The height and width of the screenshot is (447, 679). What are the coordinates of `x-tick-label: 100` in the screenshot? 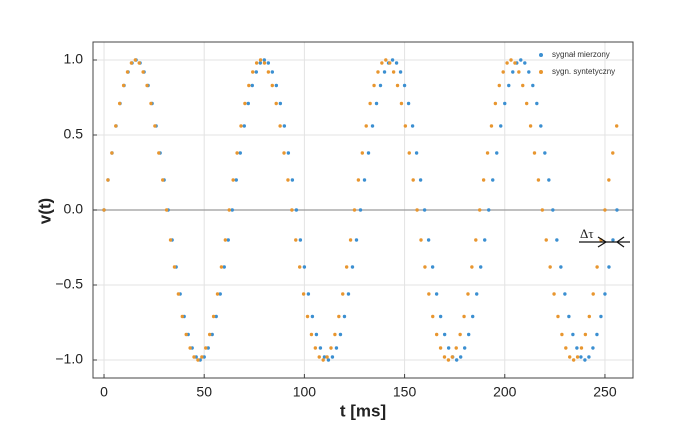 It's located at (305, 392).